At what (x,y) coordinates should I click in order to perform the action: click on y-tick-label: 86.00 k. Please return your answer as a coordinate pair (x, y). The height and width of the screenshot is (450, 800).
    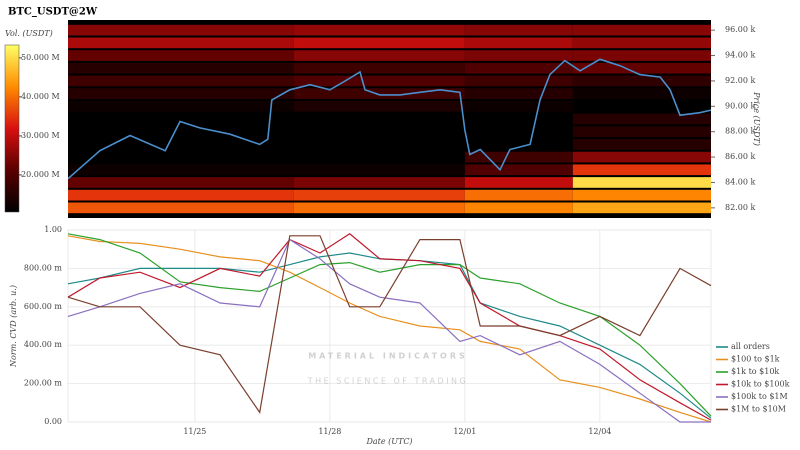
    Looking at the image, I should click on (740, 156).